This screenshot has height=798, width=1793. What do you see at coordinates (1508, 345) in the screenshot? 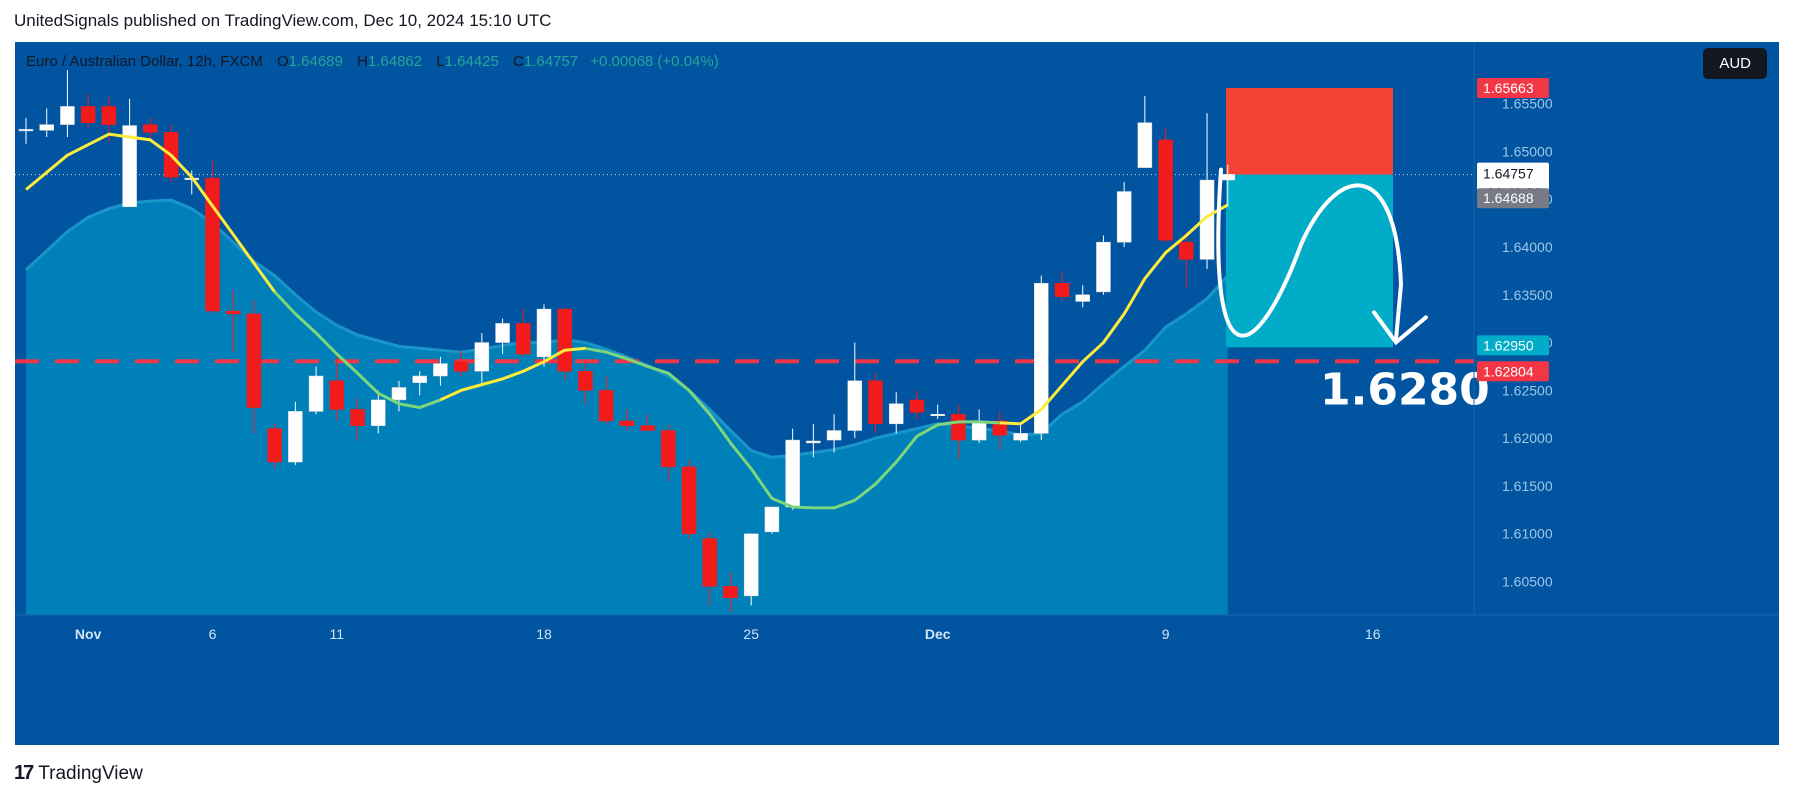
I see `price-tag-value: 1.62950` at bounding box center [1508, 345].